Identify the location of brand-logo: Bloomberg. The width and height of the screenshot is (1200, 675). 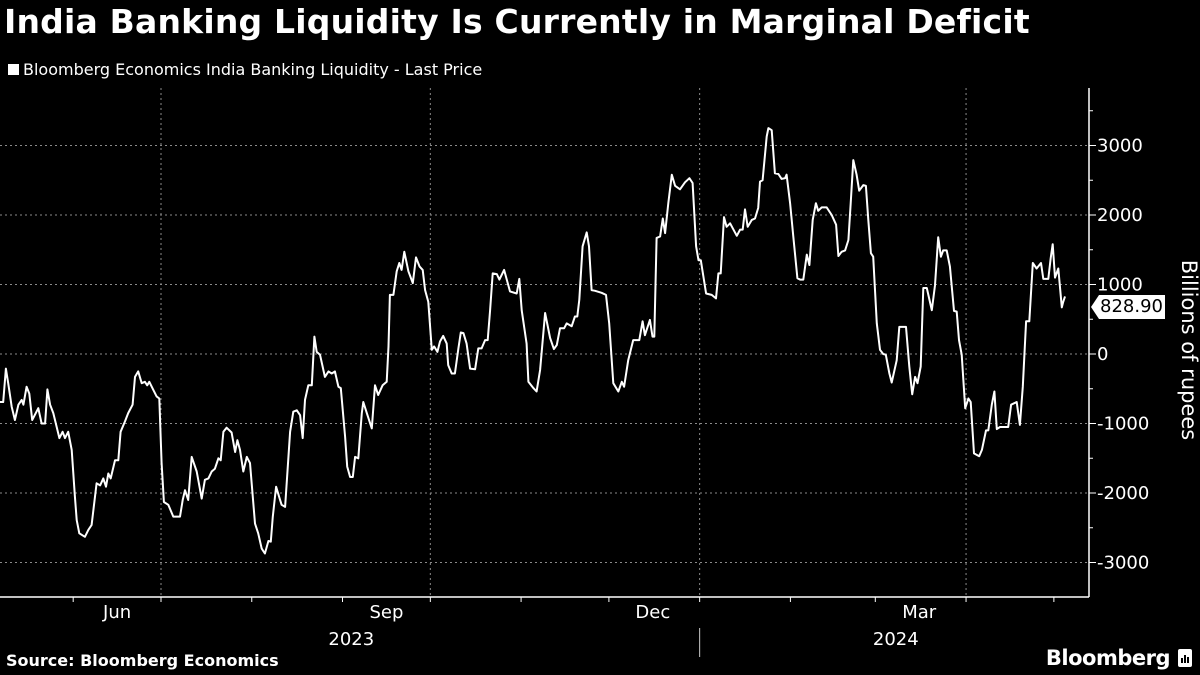
(1119, 658).